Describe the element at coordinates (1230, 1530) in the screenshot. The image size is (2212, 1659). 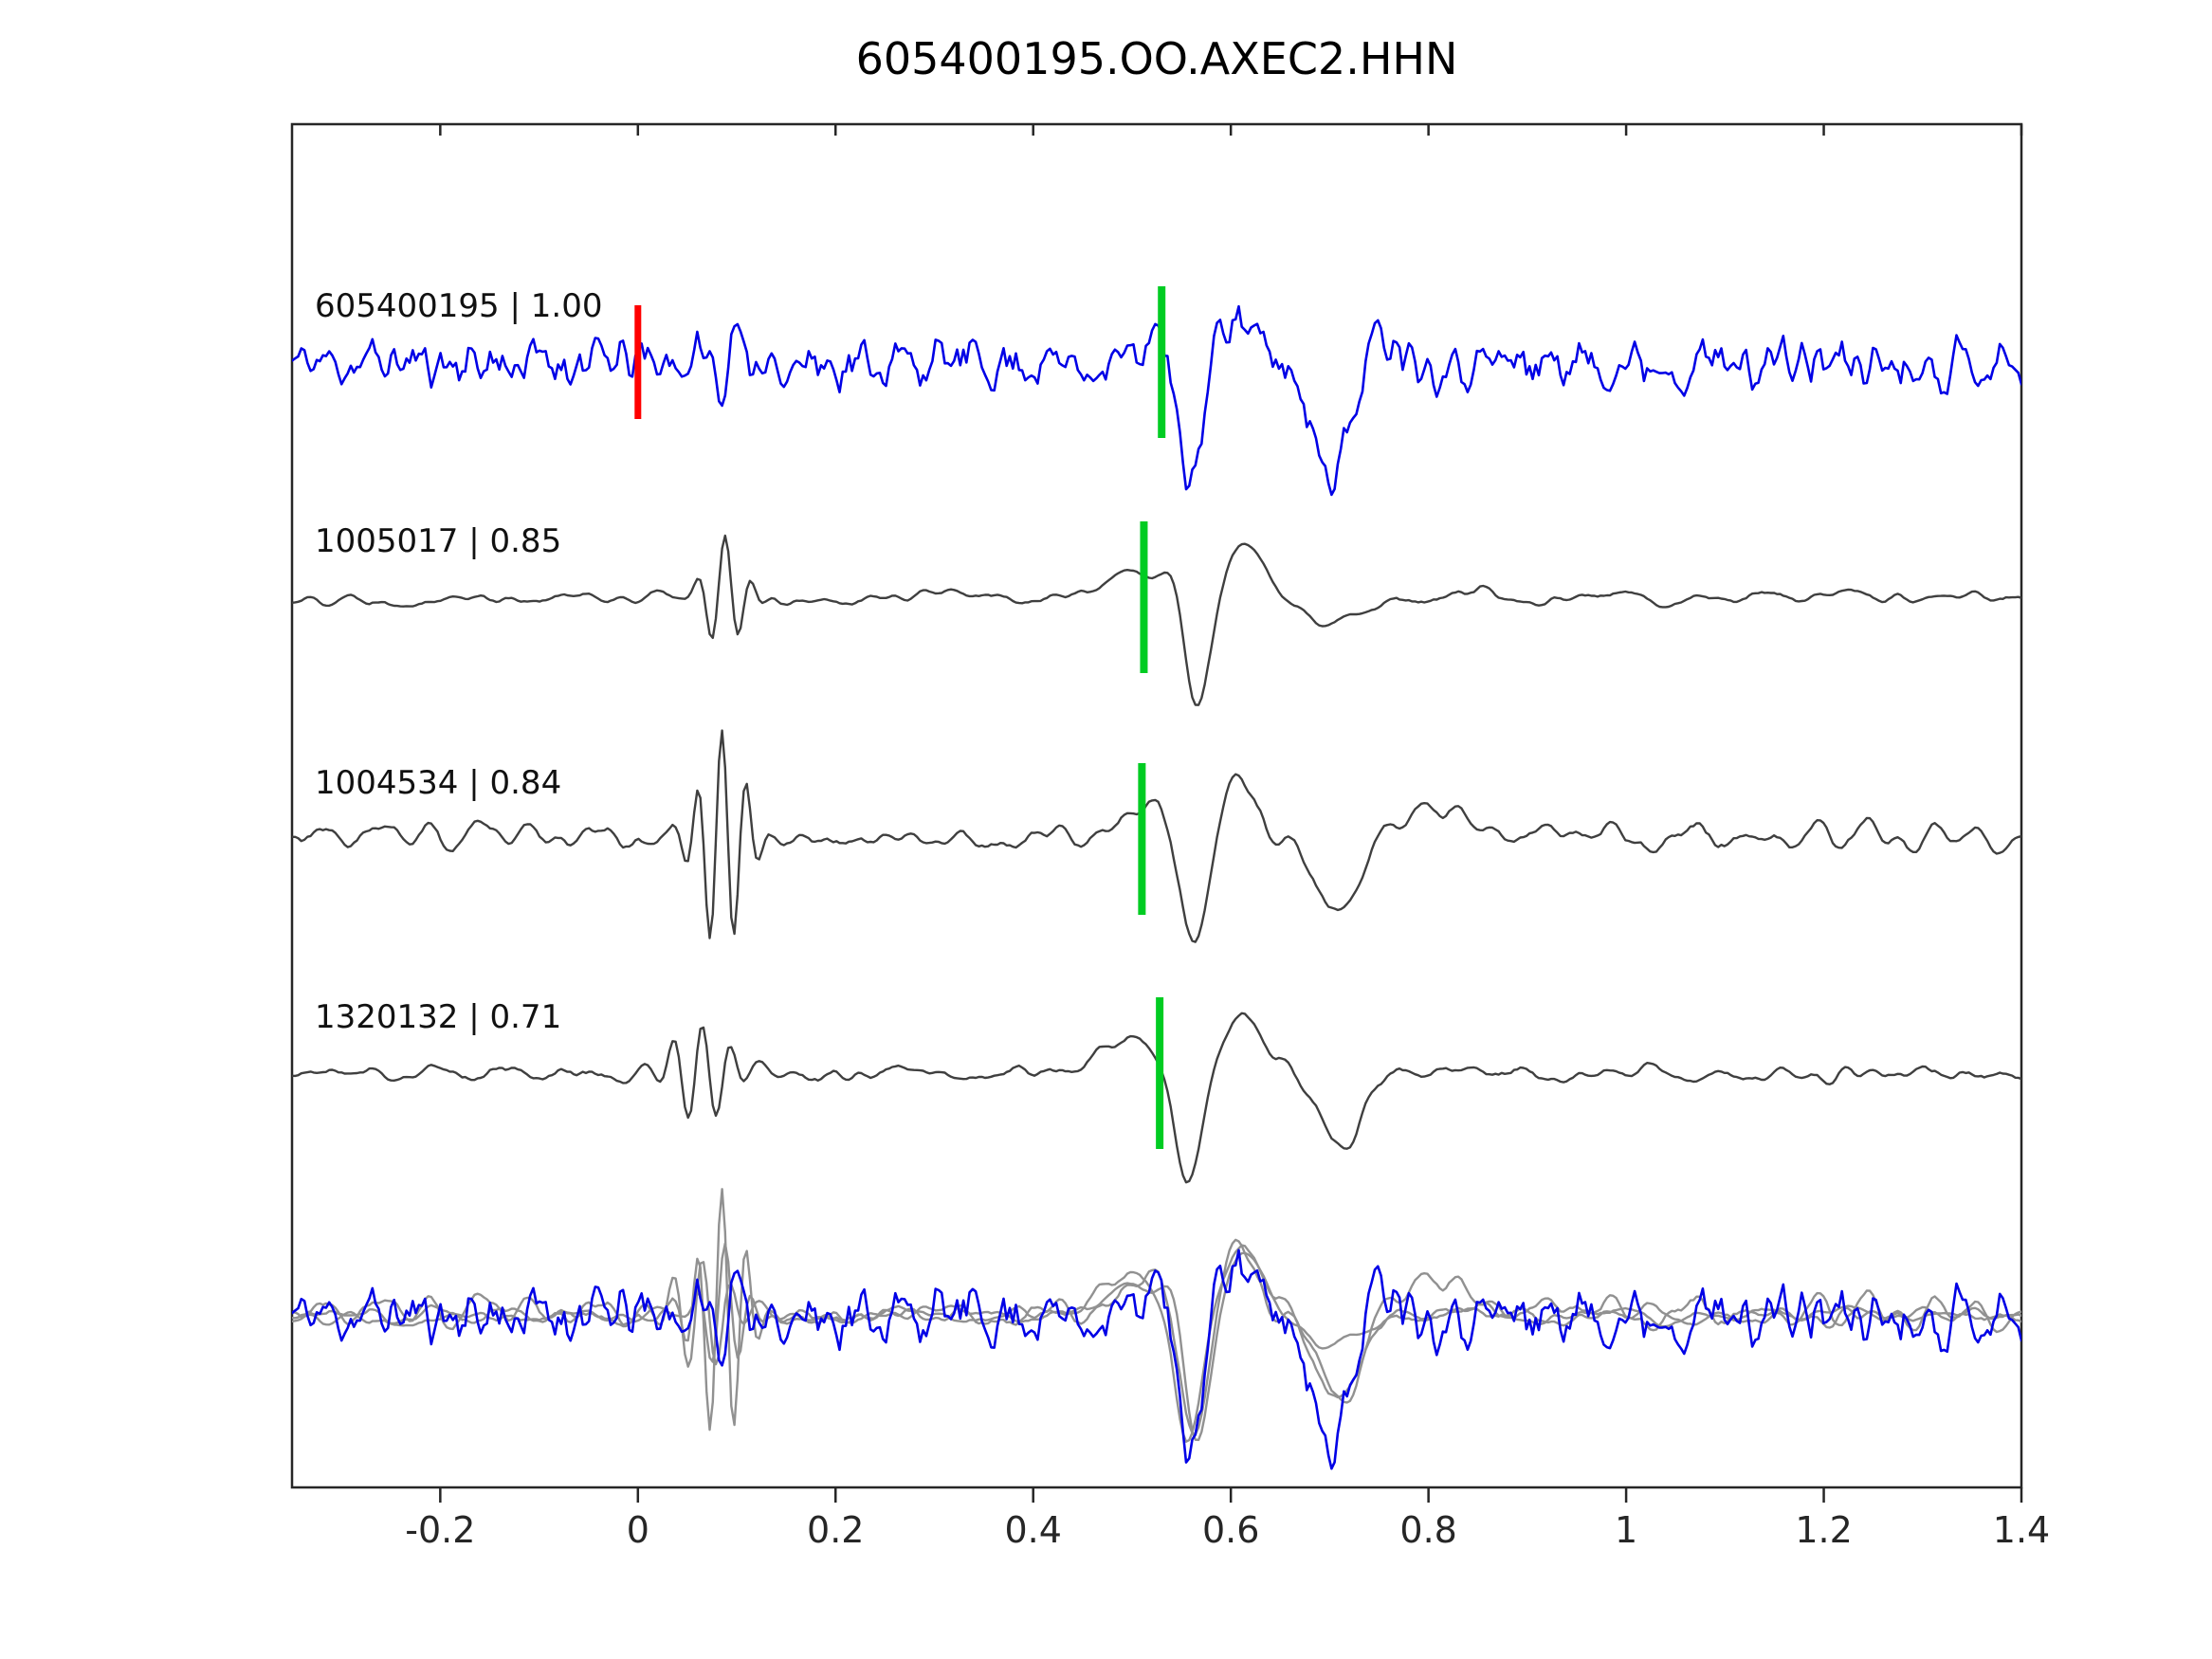
I see `x-tick-label-0.6: 0.6` at that location.